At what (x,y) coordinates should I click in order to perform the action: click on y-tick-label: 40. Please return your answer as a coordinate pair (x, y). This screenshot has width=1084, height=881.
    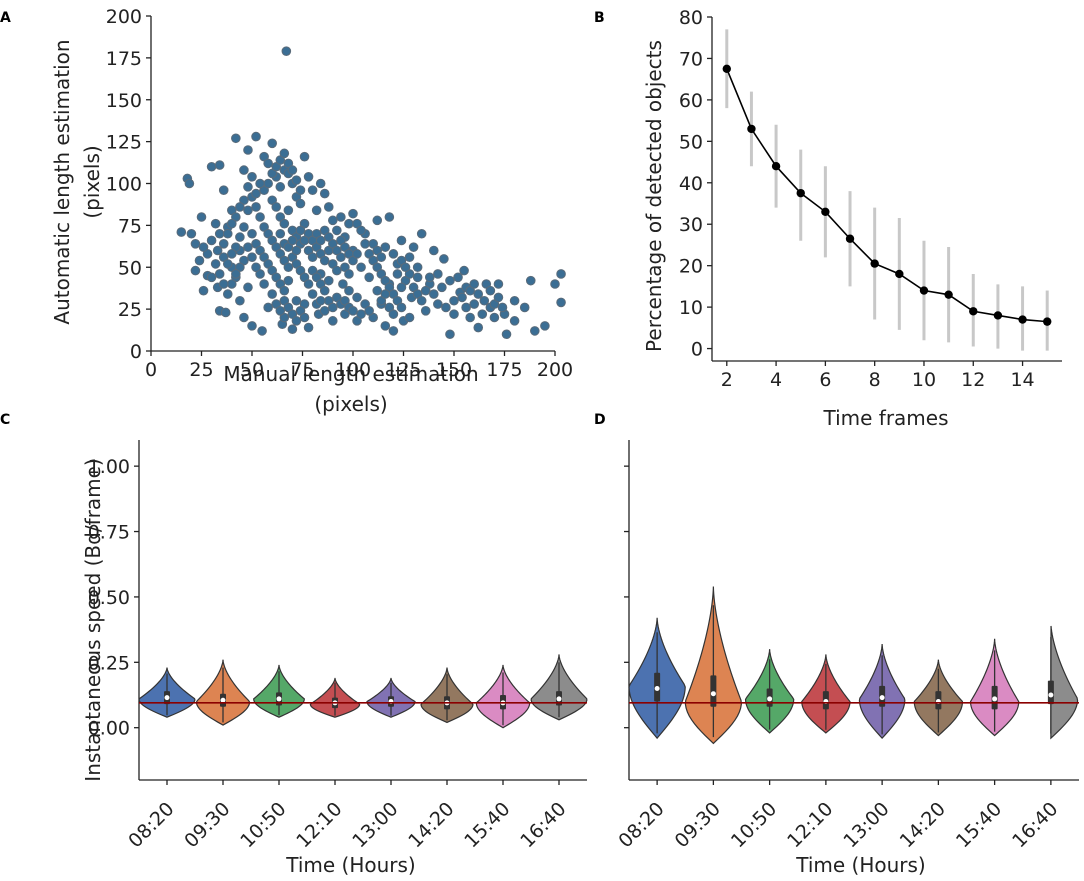
    Looking at the image, I should click on (691, 184).